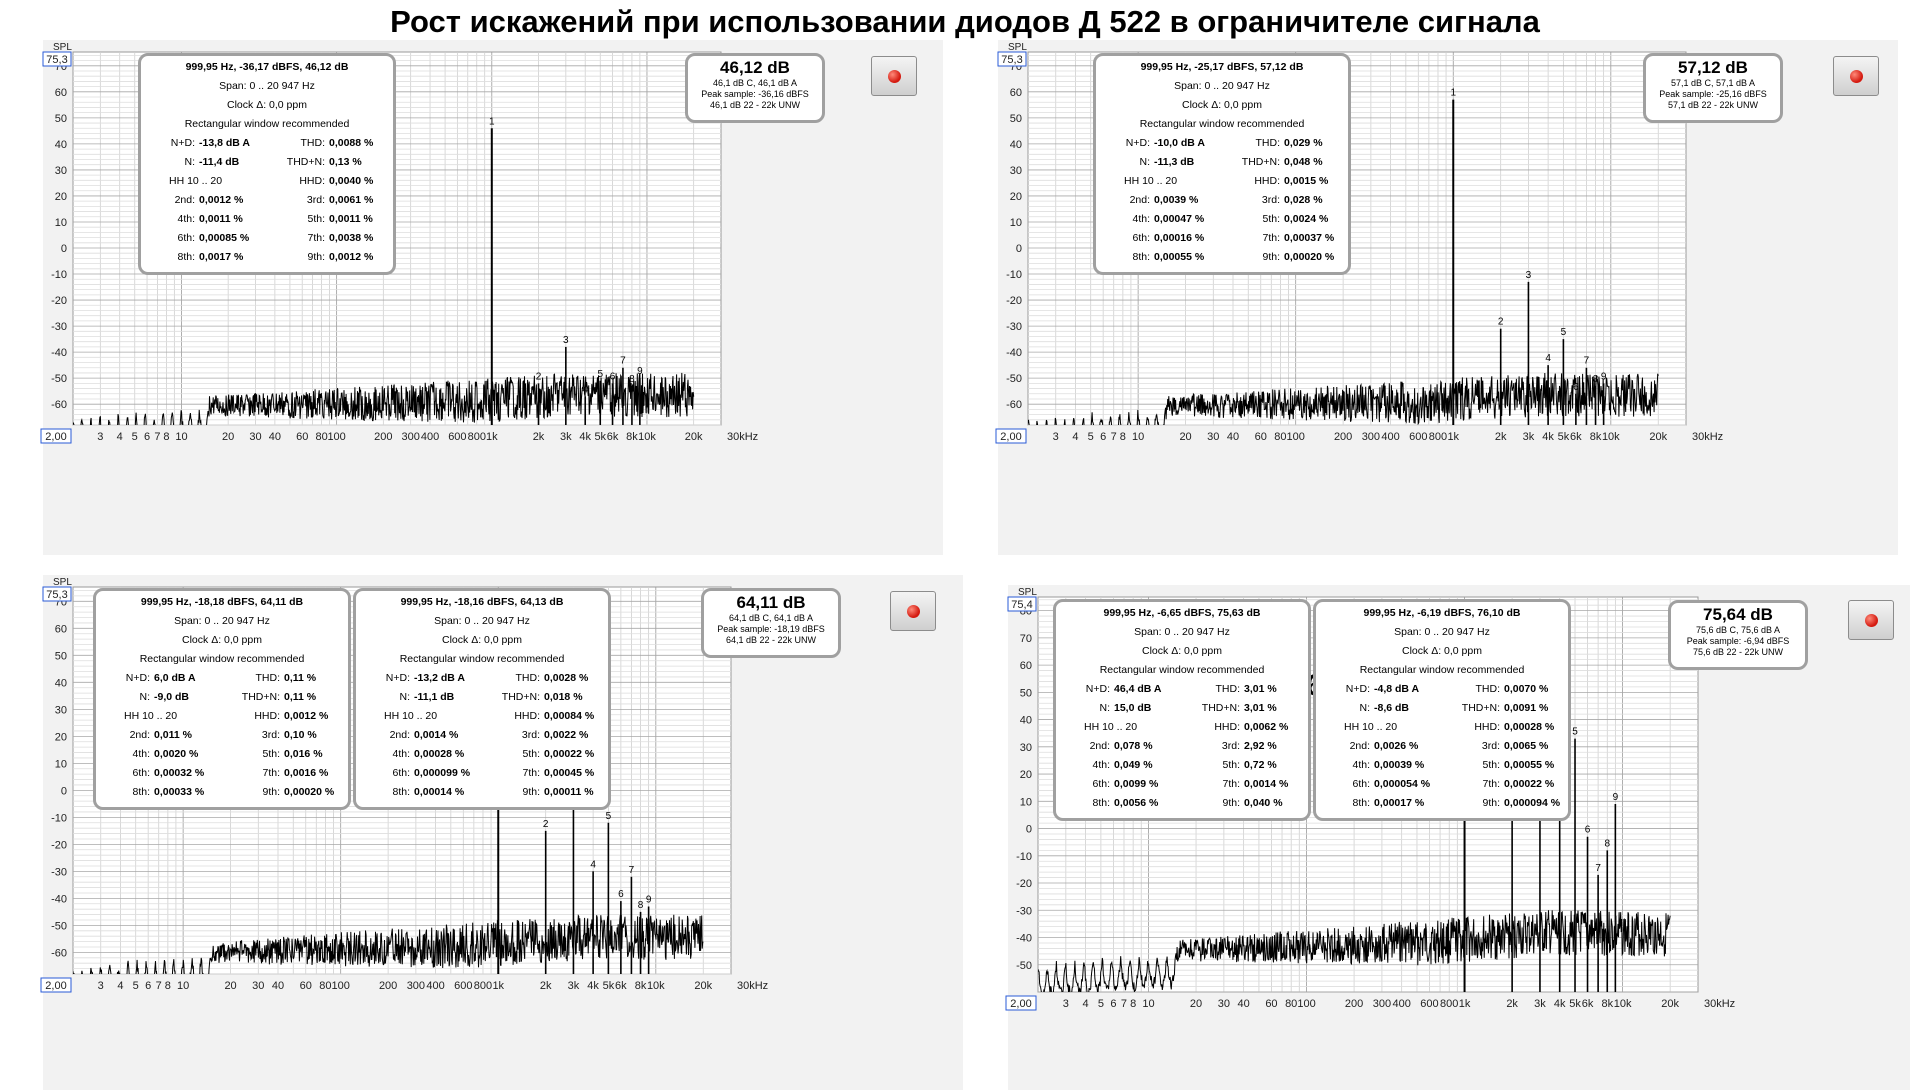 This screenshot has height=1090, width=1930. Describe the element at coordinates (1491, 803) in the screenshot. I see `info-label: 9th:` at that location.